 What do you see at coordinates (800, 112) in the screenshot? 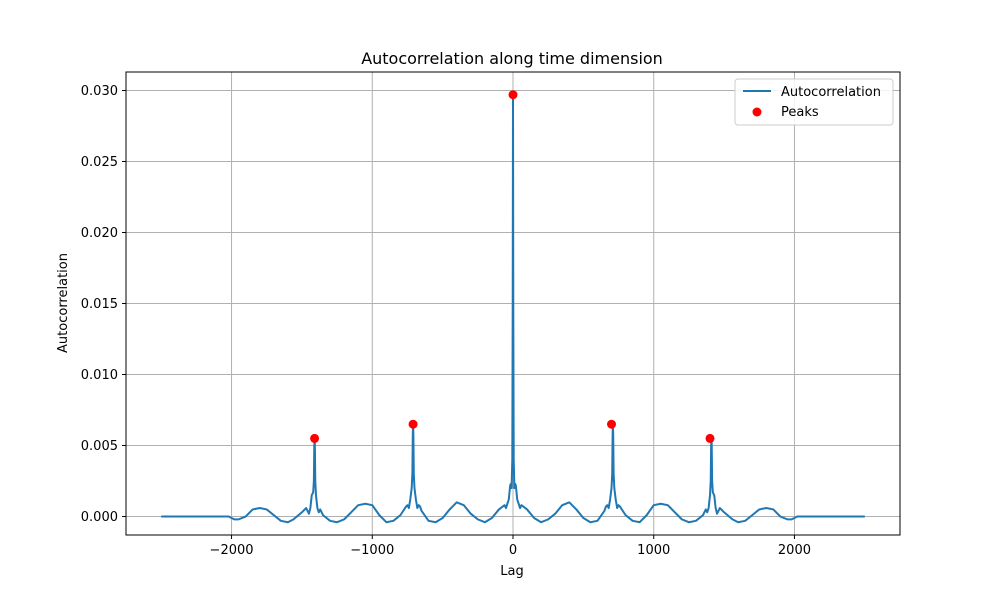
I see `legend-label-peaks: Peaks` at bounding box center [800, 112].